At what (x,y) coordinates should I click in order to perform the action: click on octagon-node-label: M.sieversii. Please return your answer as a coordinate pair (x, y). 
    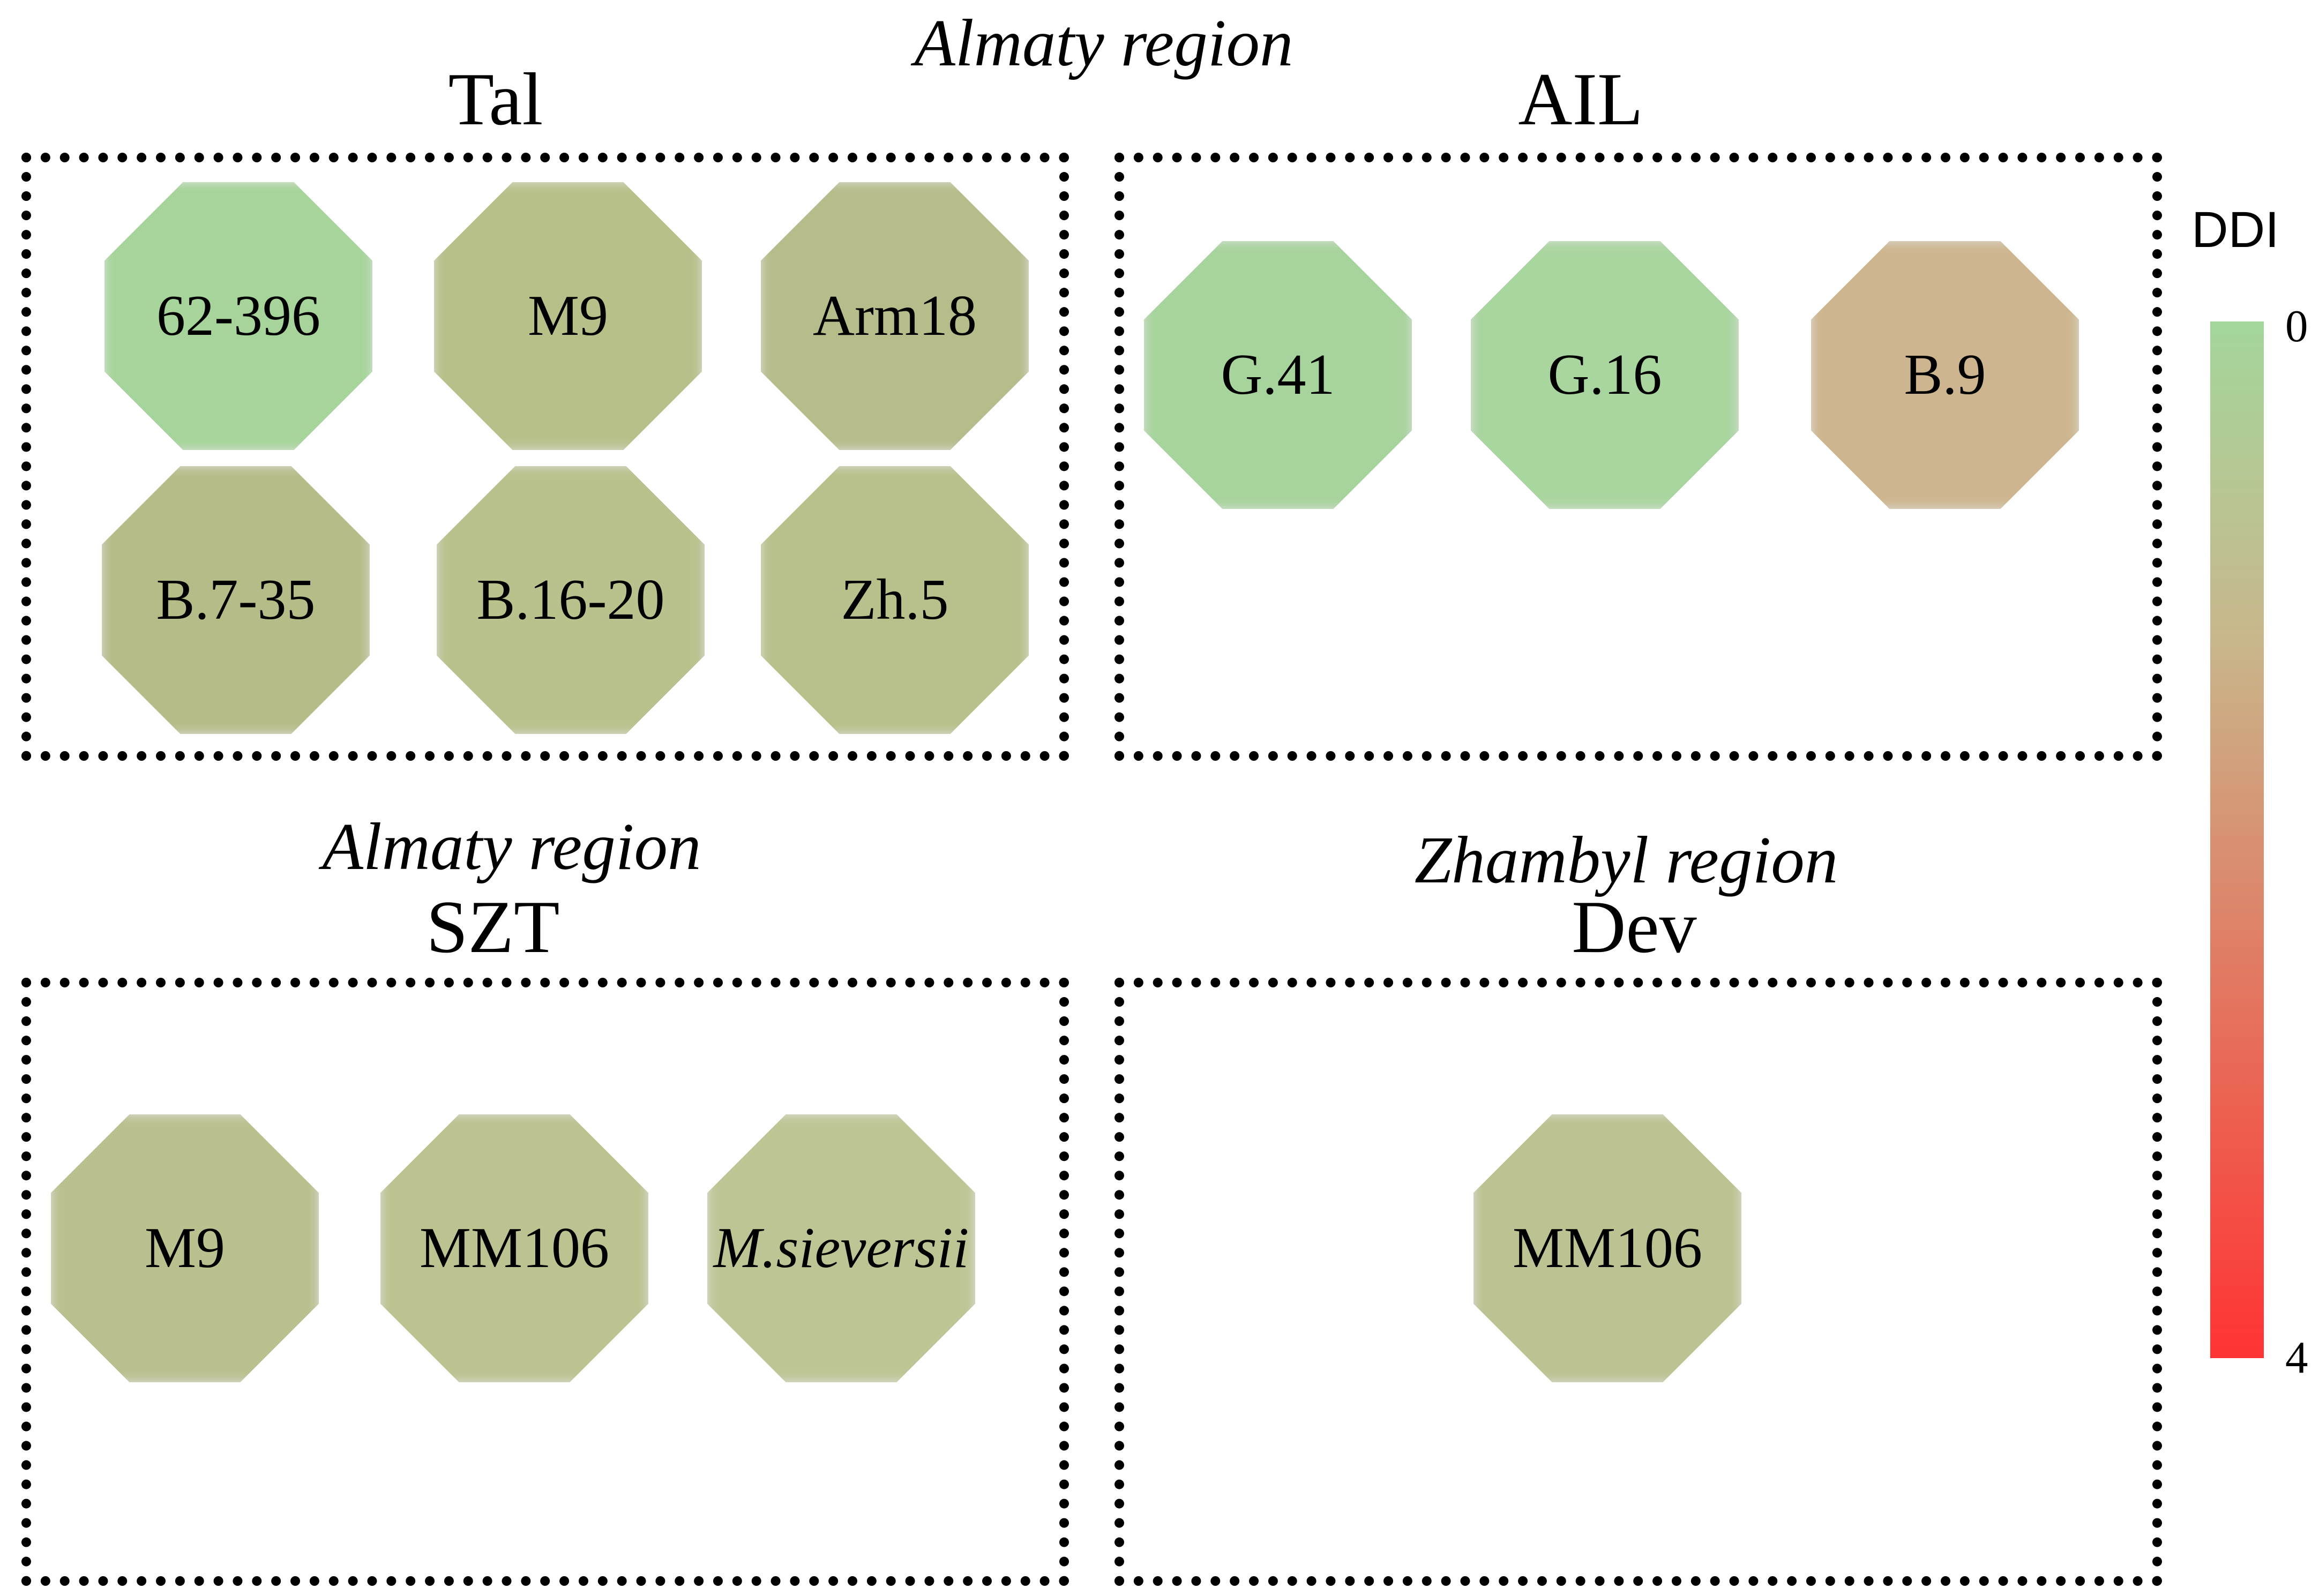
    Looking at the image, I should click on (841, 1248).